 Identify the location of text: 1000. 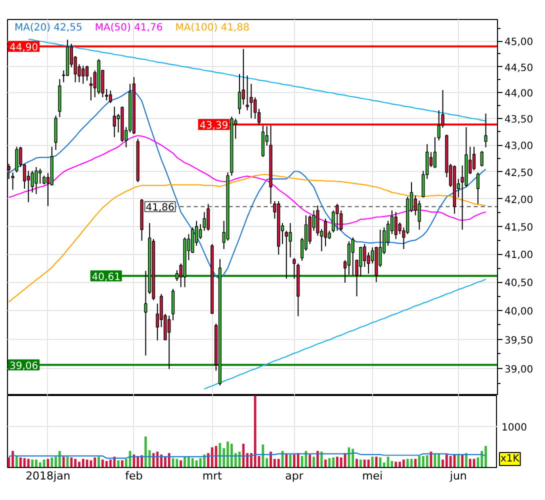
(514, 428).